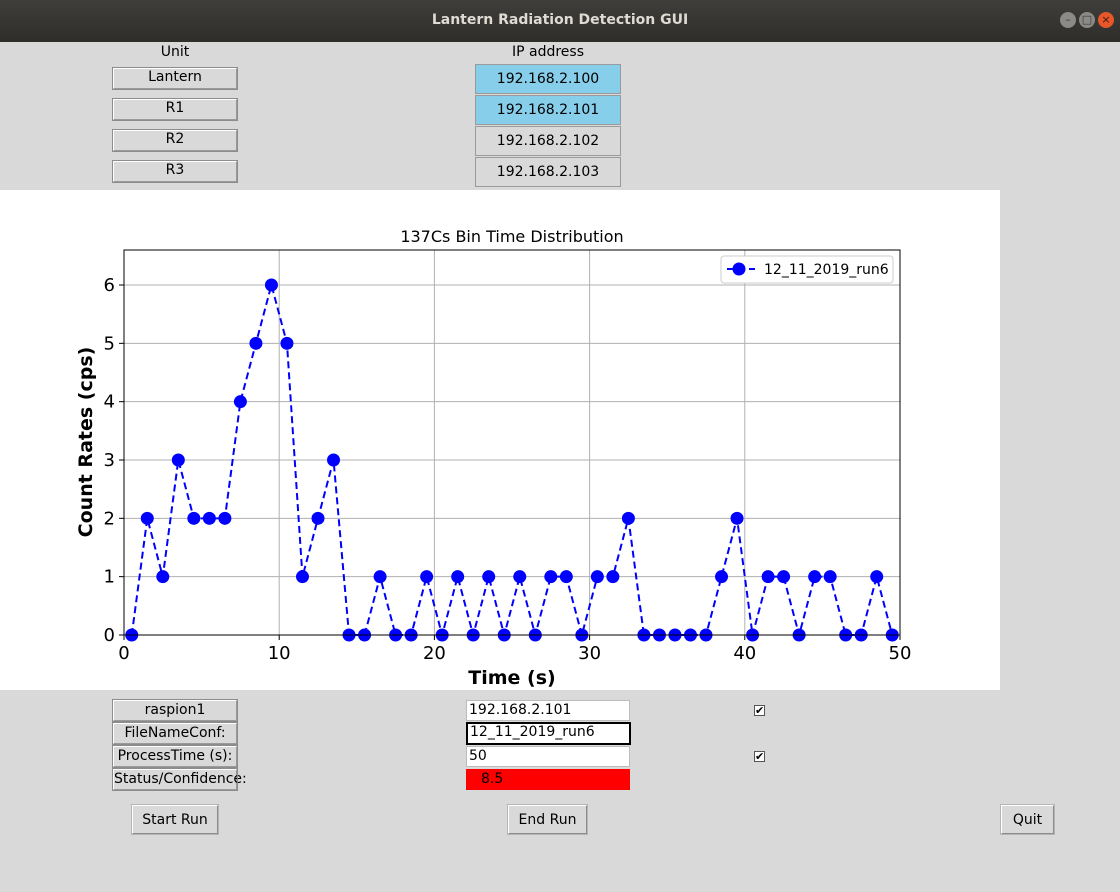 The width and height of the screenshot is (1120, 892). What do you see at coordinates (175, 733) in the screenshot?
I see `filename-label: FileNameConf:` at bounding box center [175, 733].